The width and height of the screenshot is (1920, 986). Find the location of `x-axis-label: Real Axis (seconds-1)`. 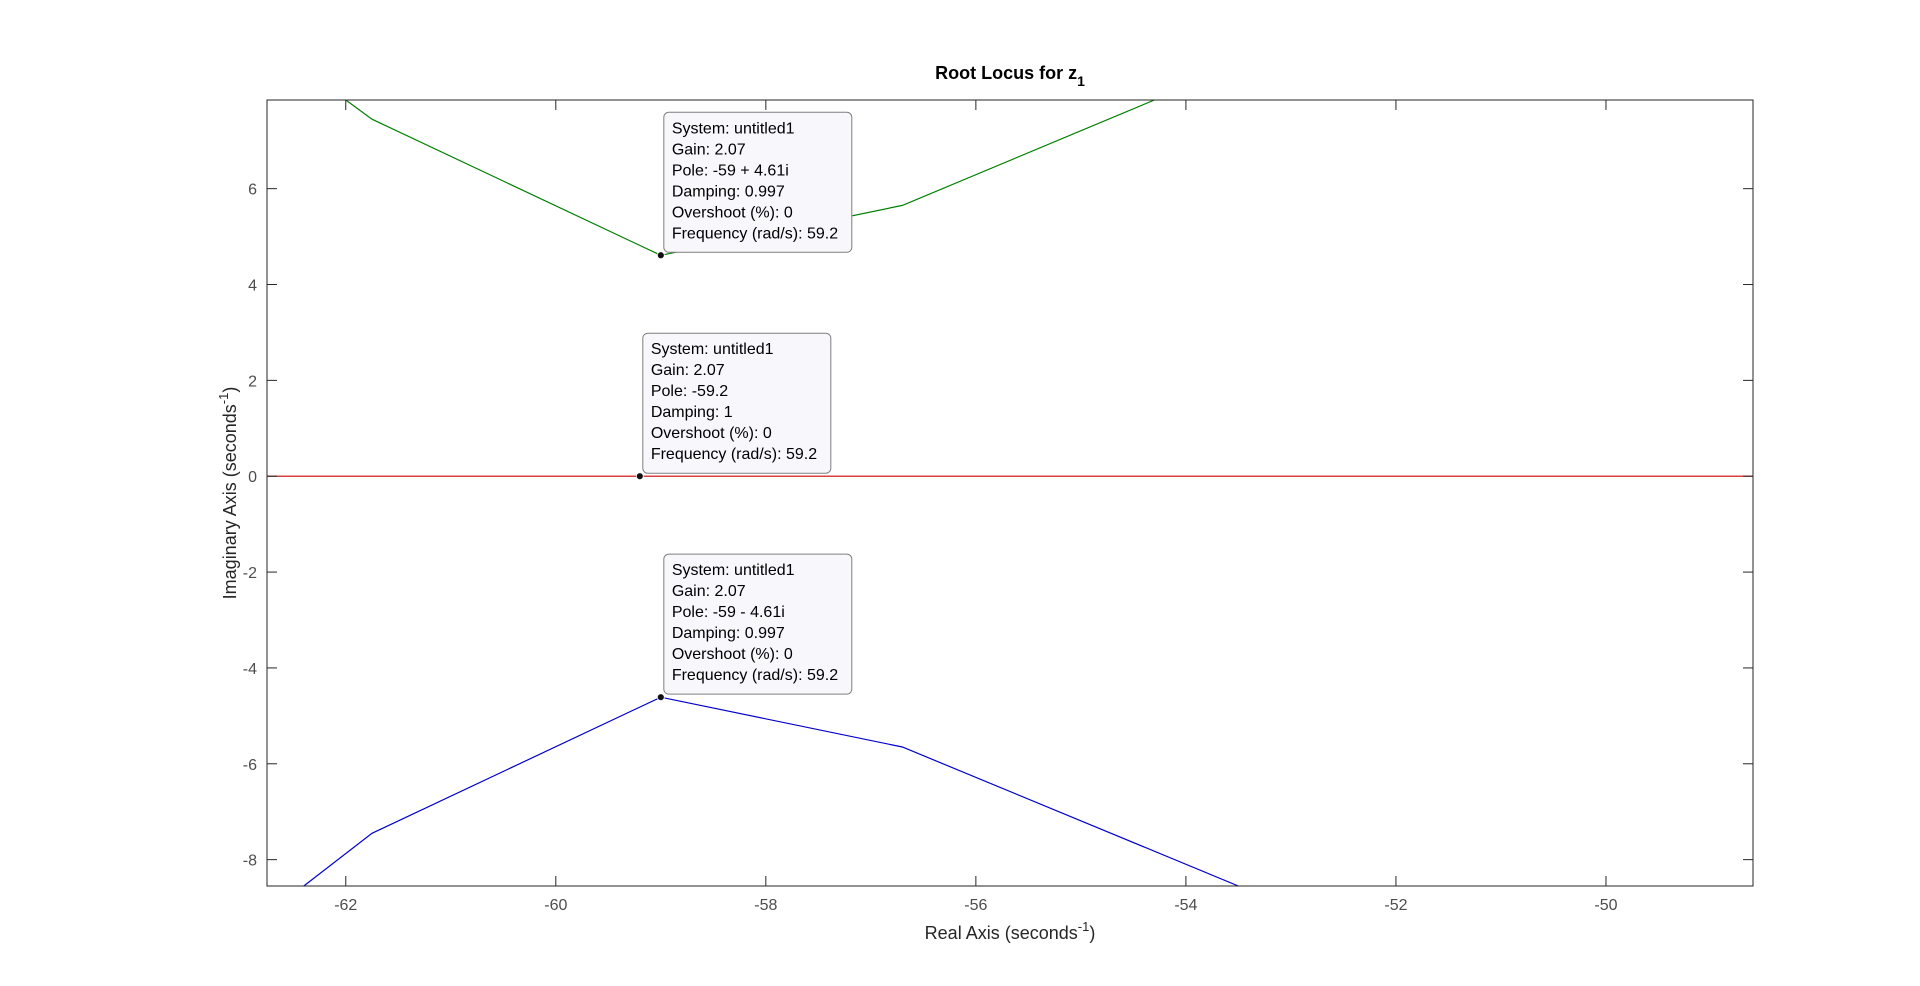

x-axis-label: Real Axis (seconds-1) is located at coordinates (1010, 931).